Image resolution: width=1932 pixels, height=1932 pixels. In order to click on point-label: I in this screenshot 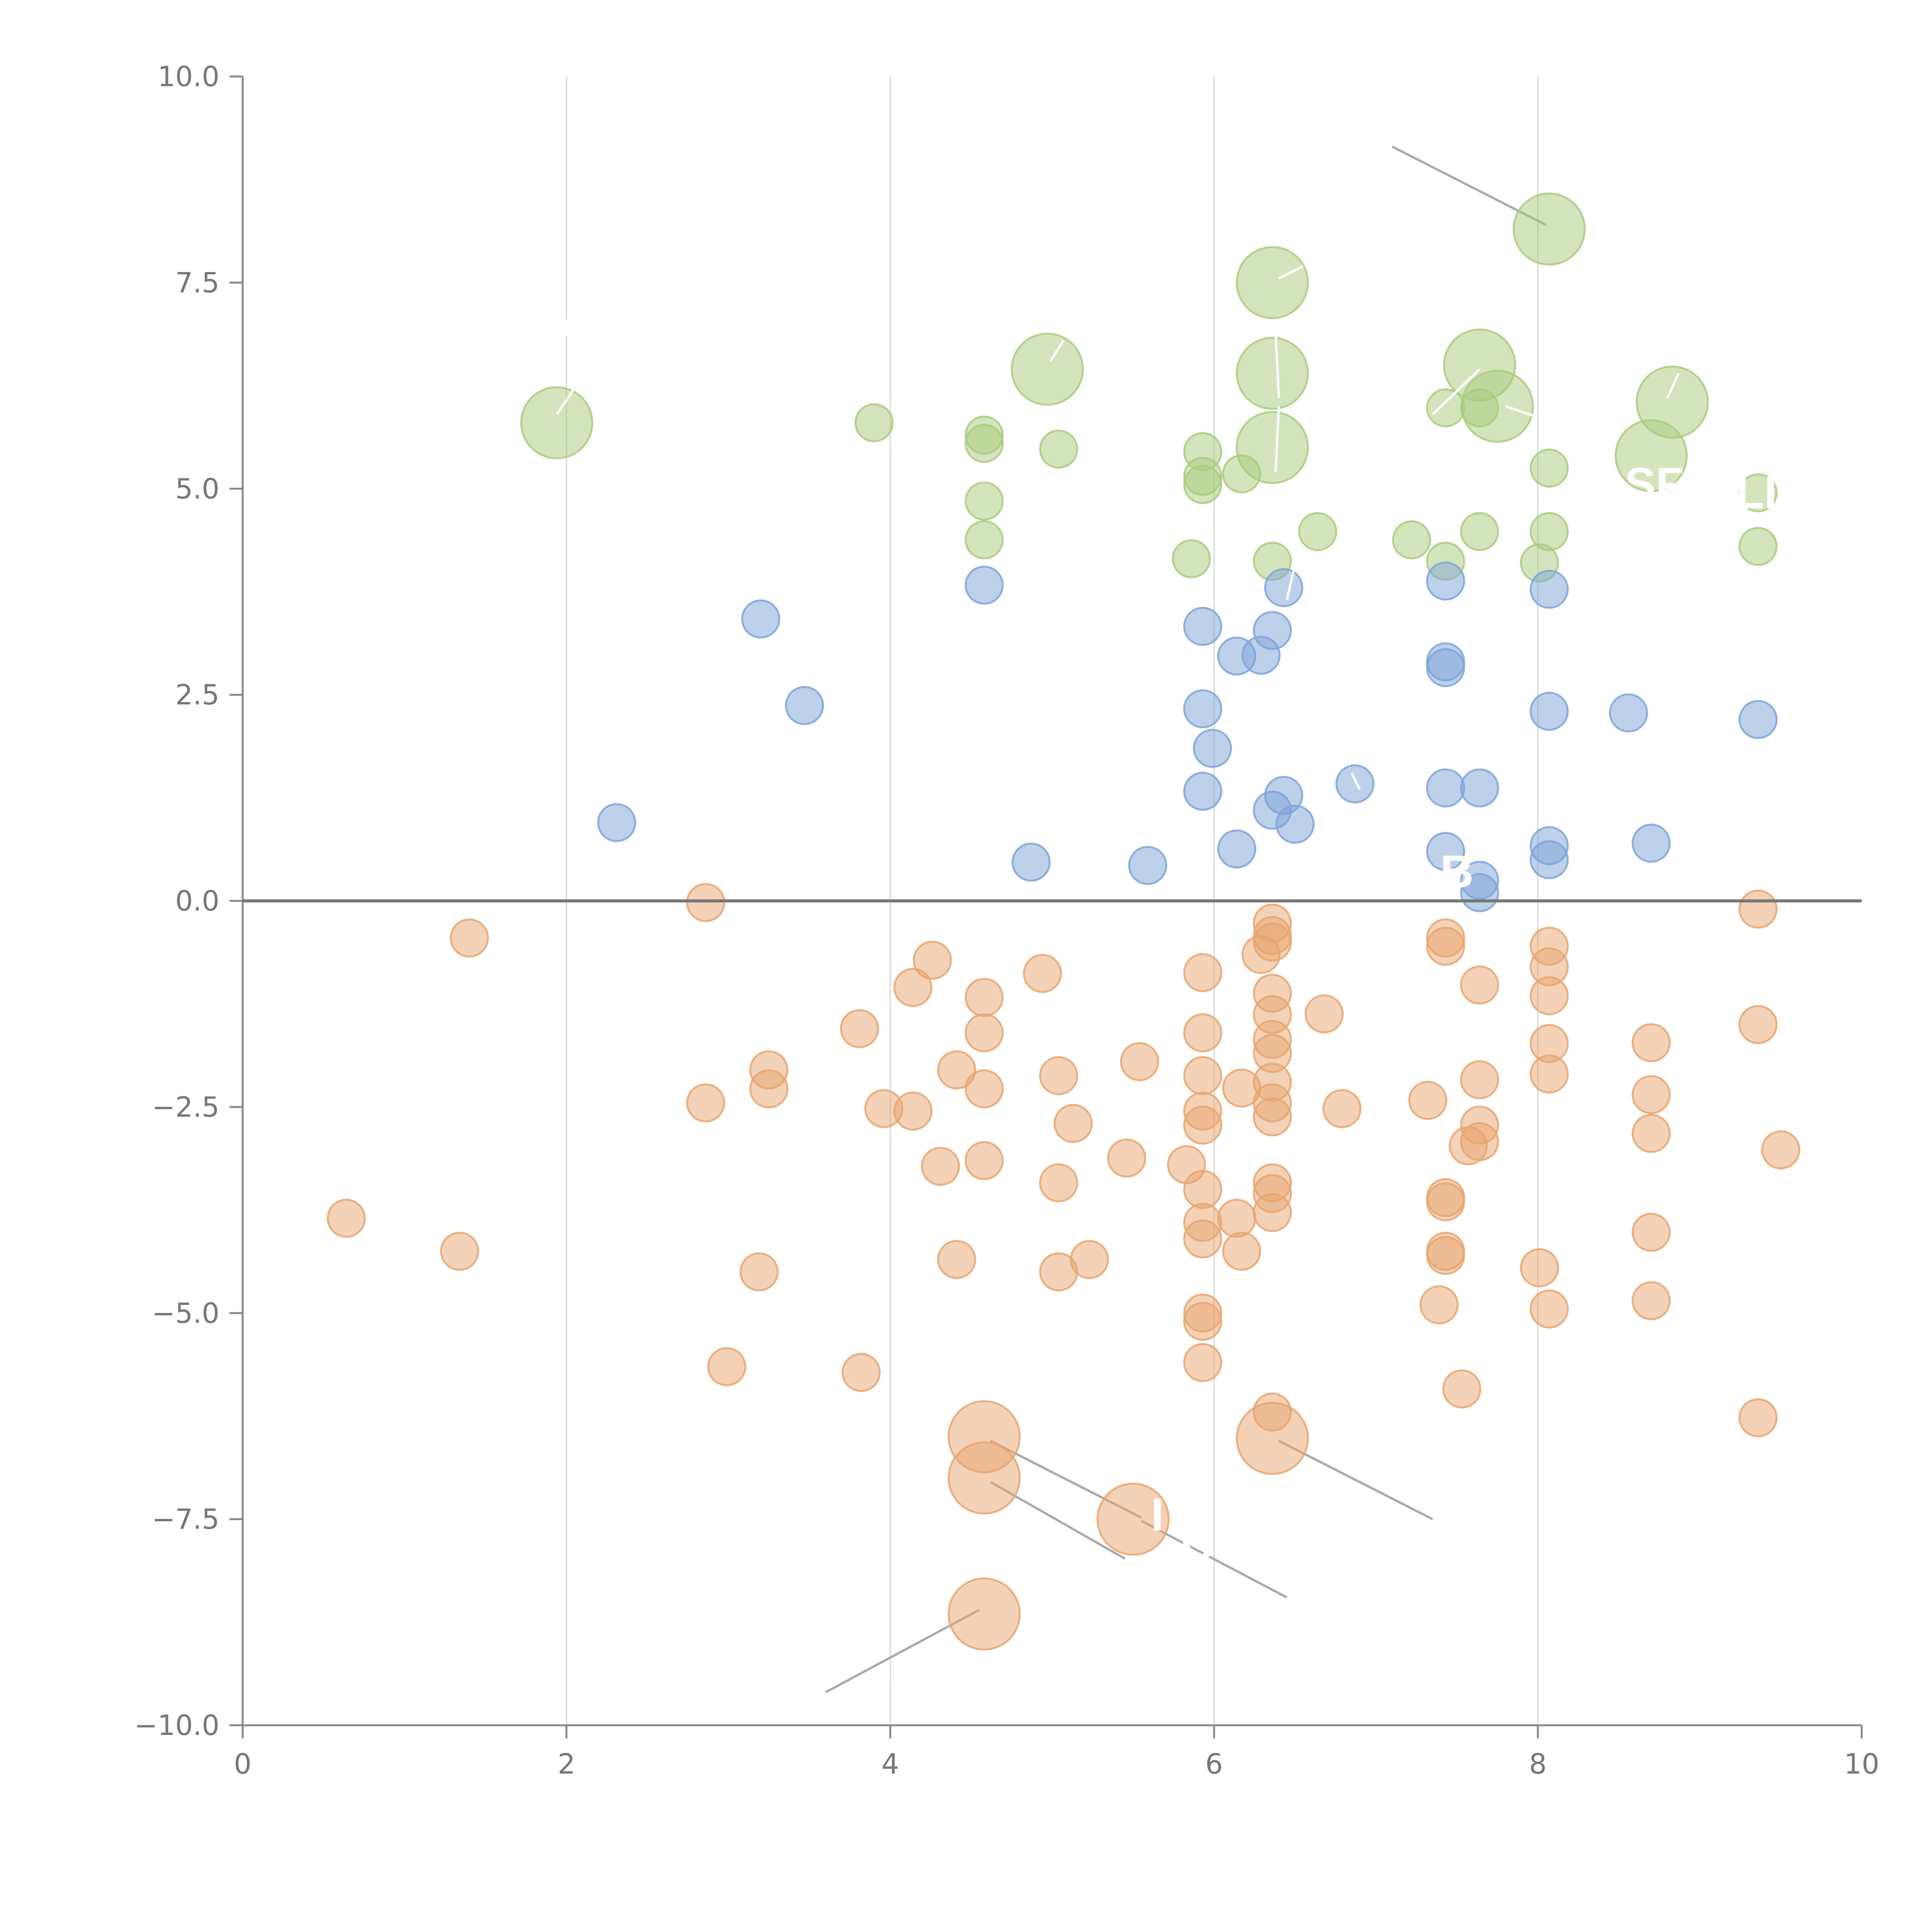, I will do `click(1157, 1515)`.